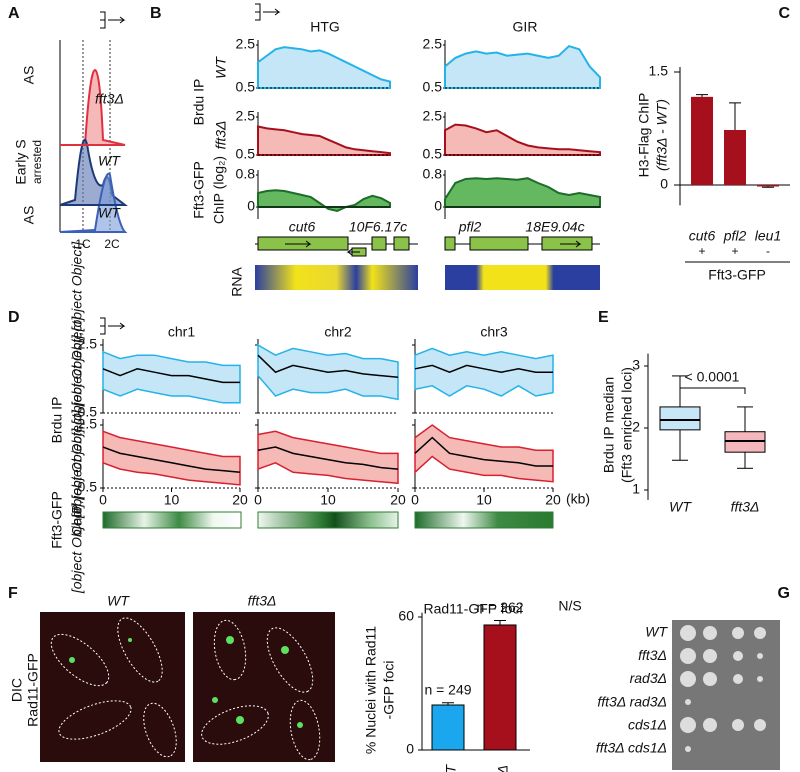 The height and width of the screenshot is (772, 800). What do you see at coordinates (21, 161) in the screenshot?
I see `label: Early S` at bounding box center [21, 161].